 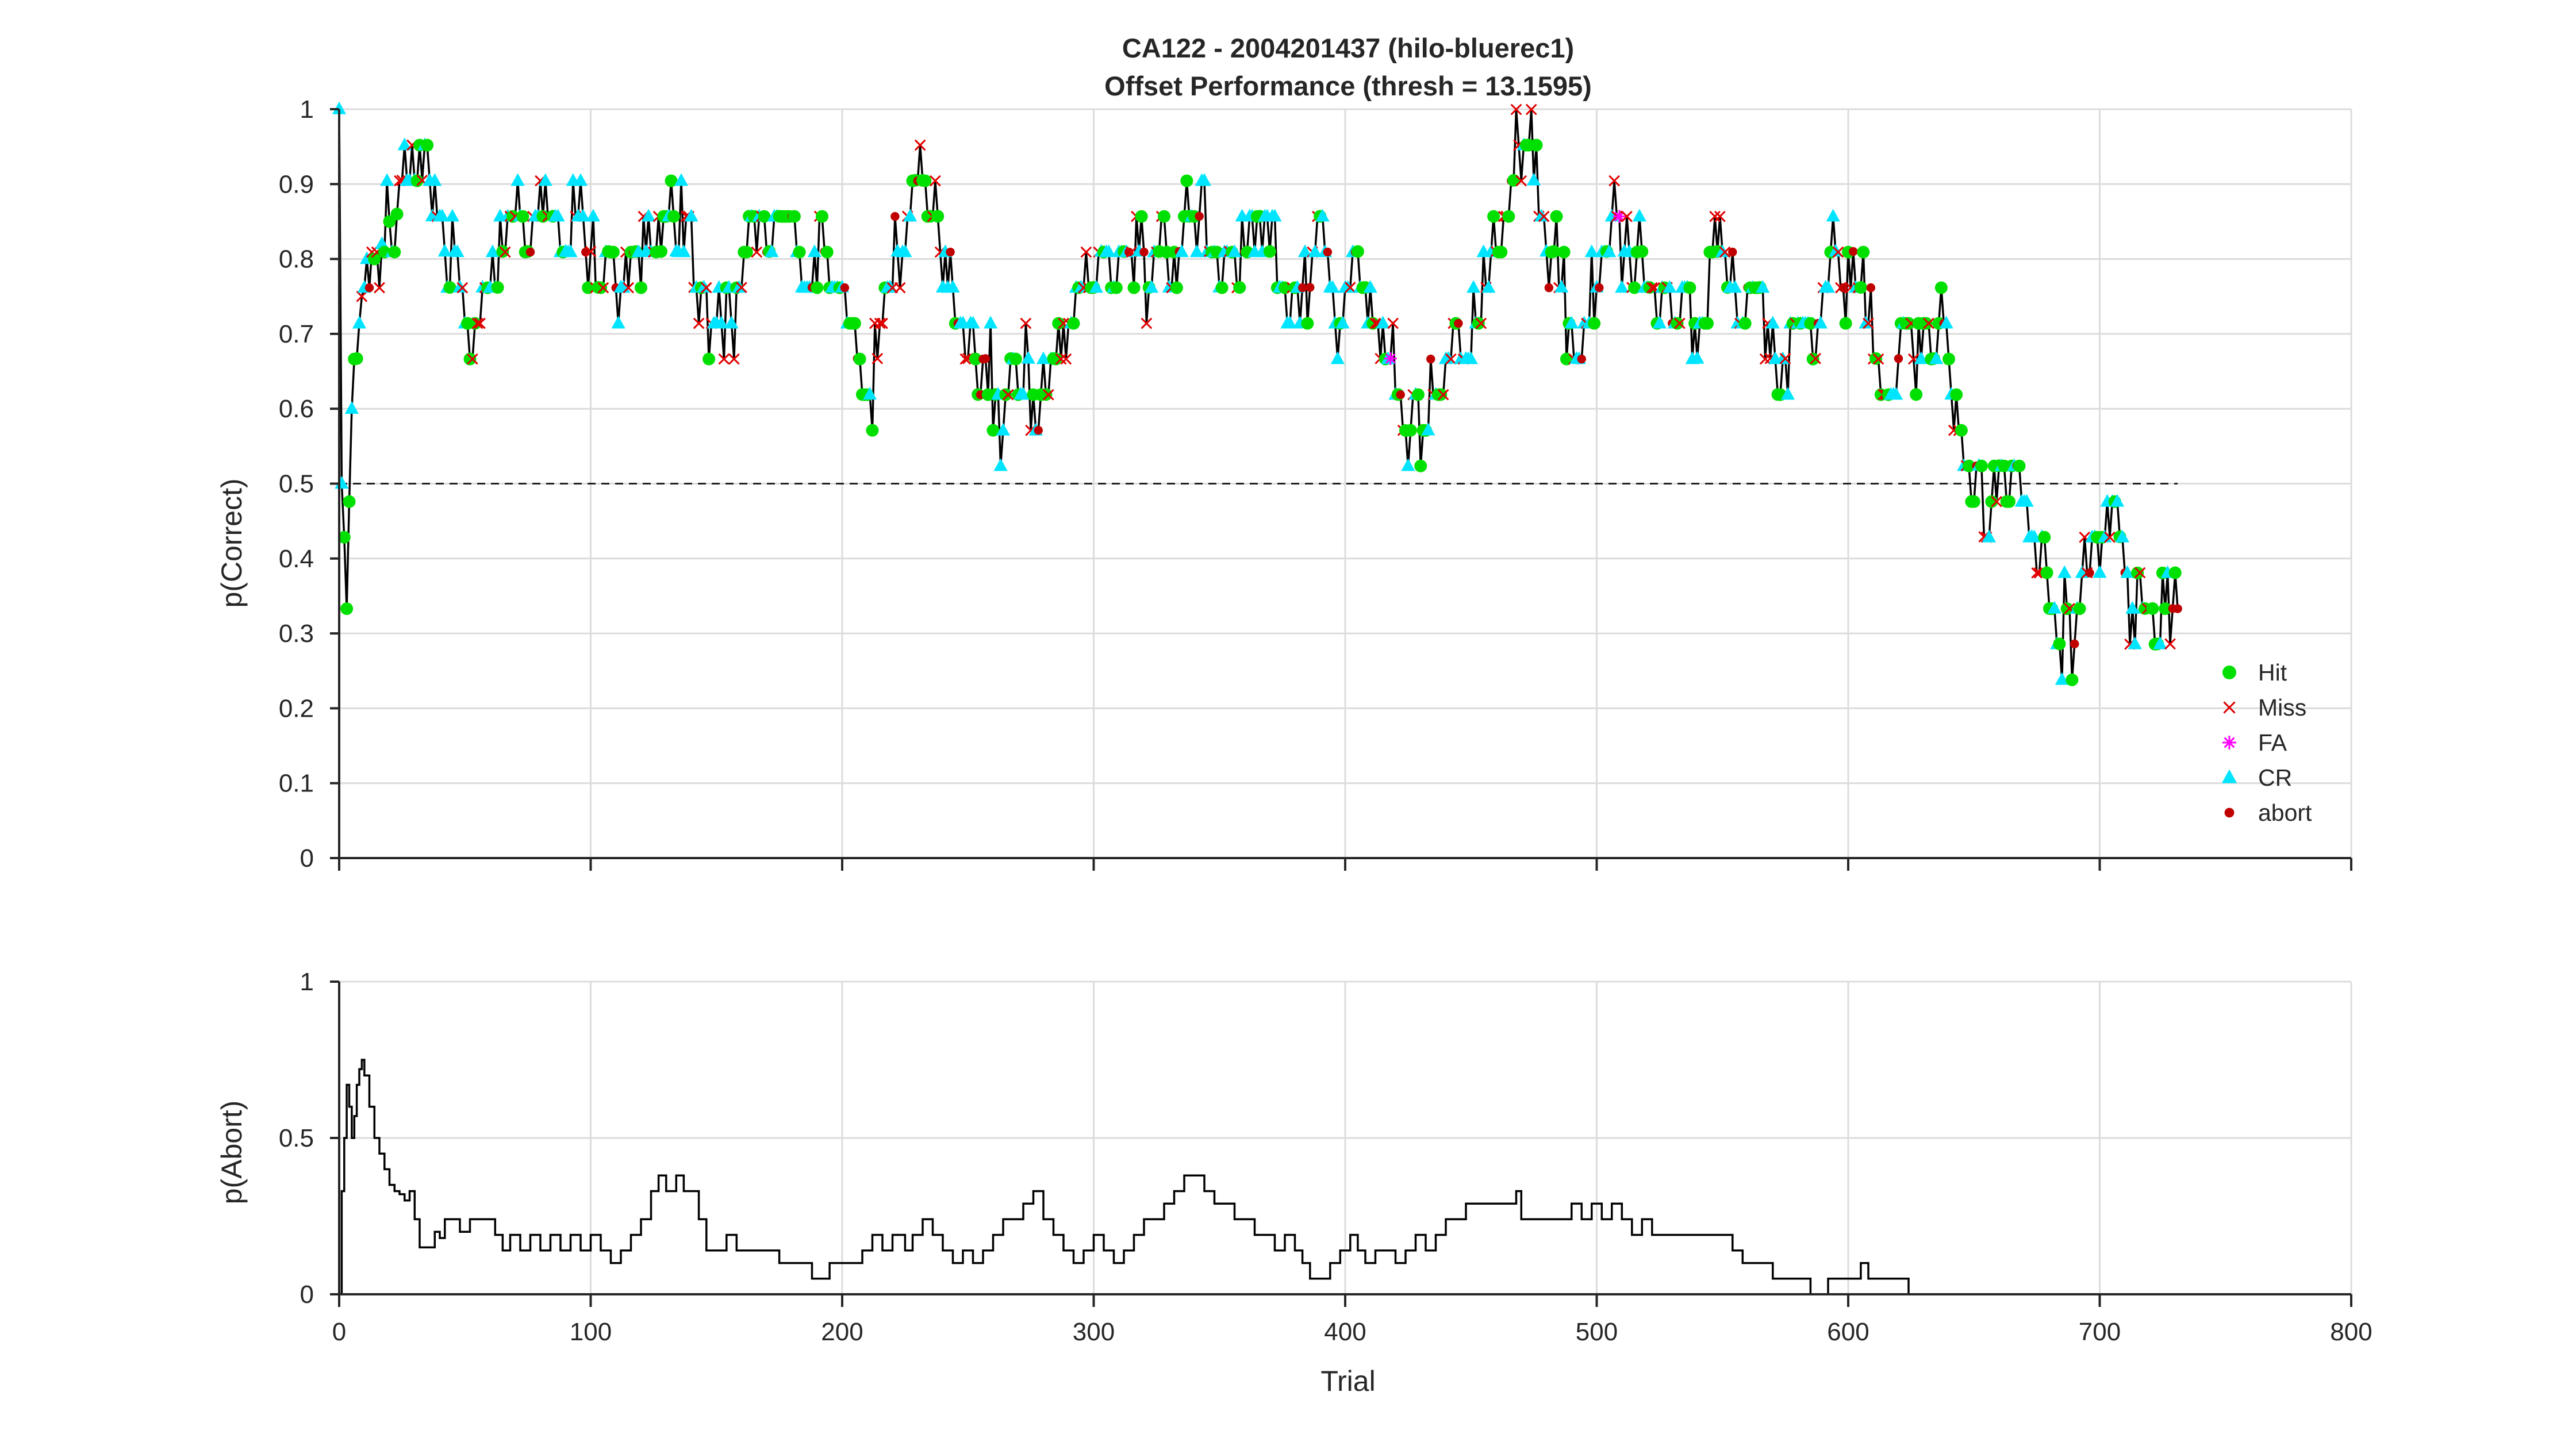 I want to click on y-tick-label: 0.3, so click(x=297, y=634).